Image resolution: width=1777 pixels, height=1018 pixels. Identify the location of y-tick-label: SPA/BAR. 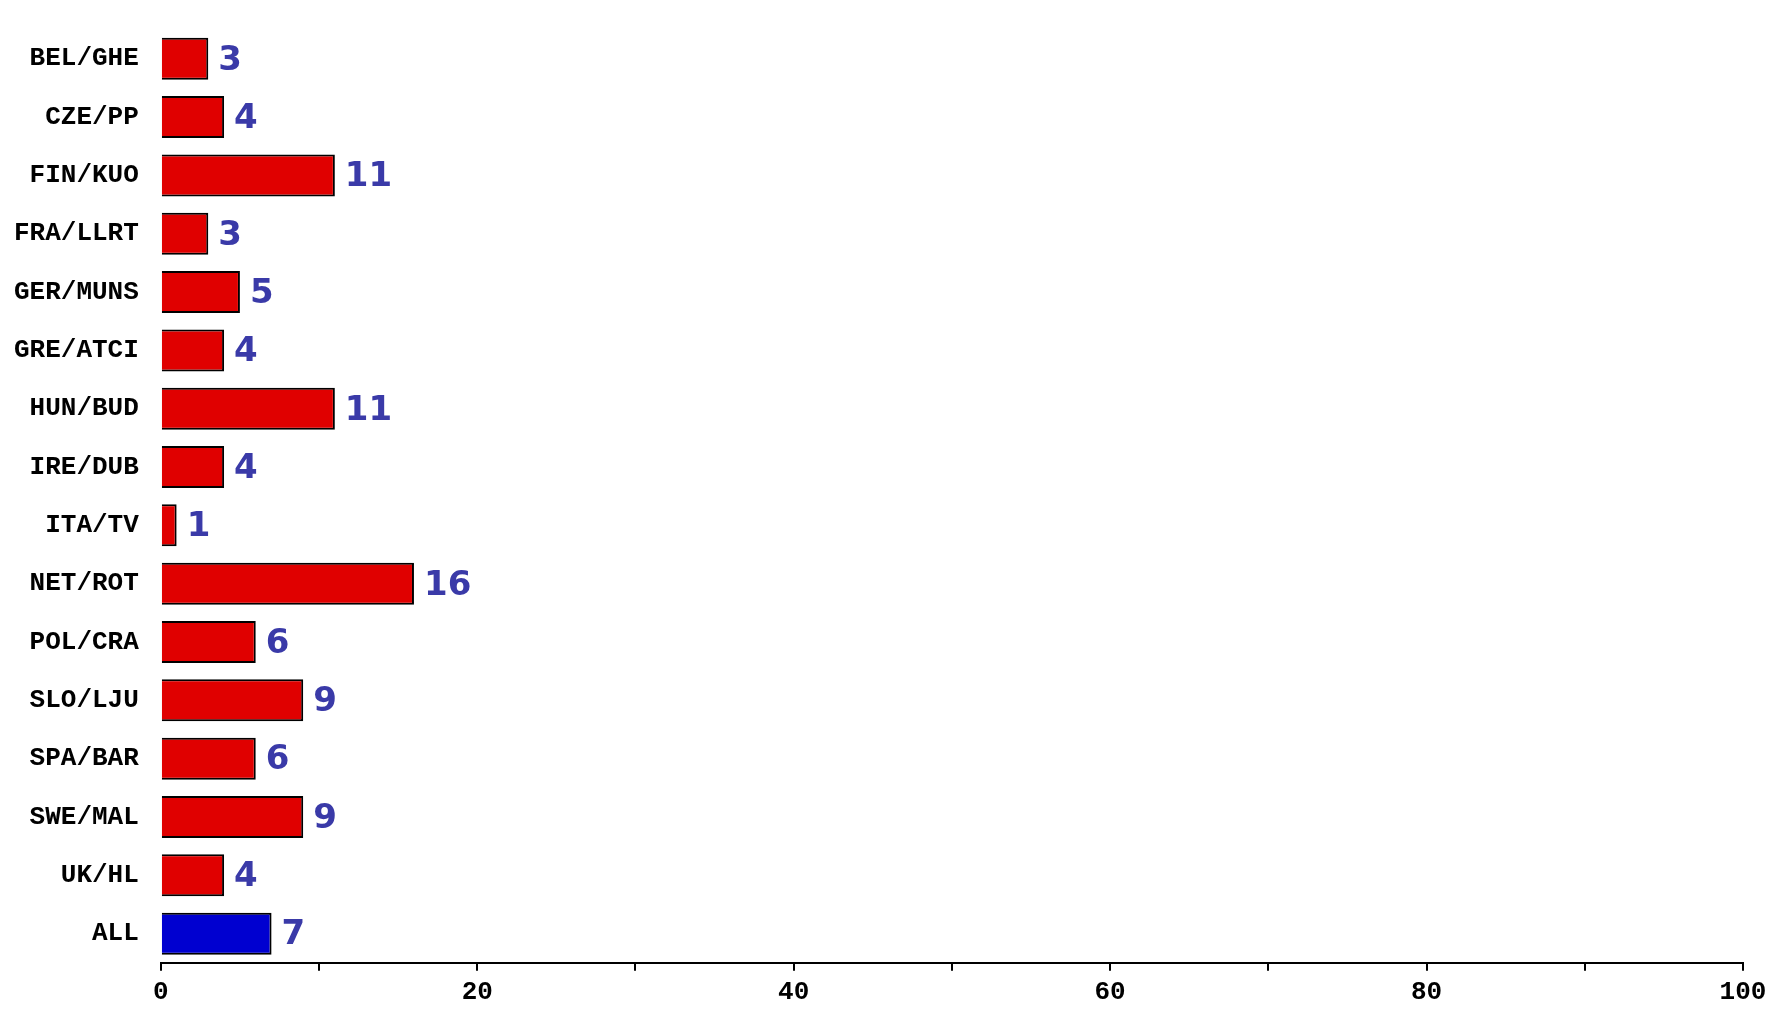
(84, 758).